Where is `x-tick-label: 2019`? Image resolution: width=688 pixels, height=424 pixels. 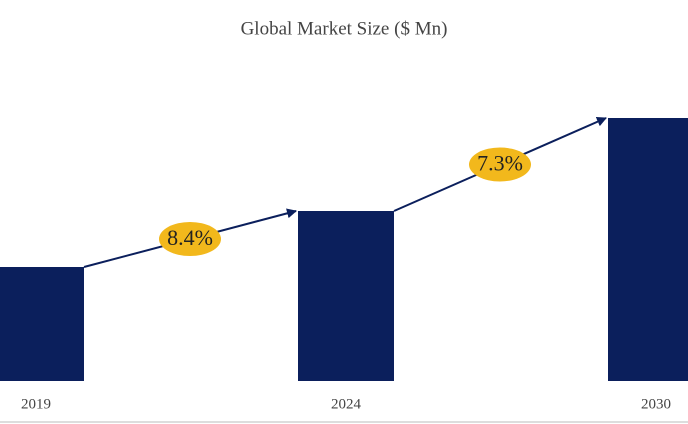 x-tick-label: 2019 is located at coordinates (36, 404).